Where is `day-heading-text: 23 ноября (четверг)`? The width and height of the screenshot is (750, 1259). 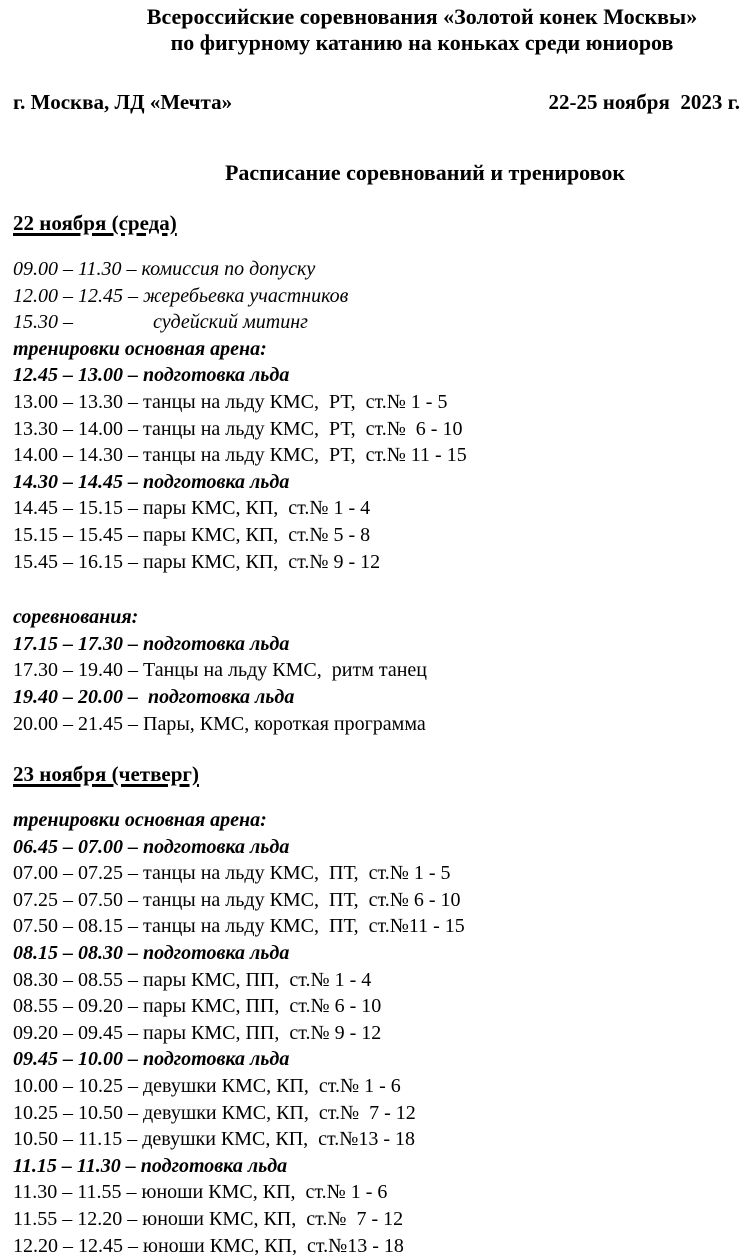
day-heading-text: 23 ноября (четверг) is located at coordinates (106, 774).